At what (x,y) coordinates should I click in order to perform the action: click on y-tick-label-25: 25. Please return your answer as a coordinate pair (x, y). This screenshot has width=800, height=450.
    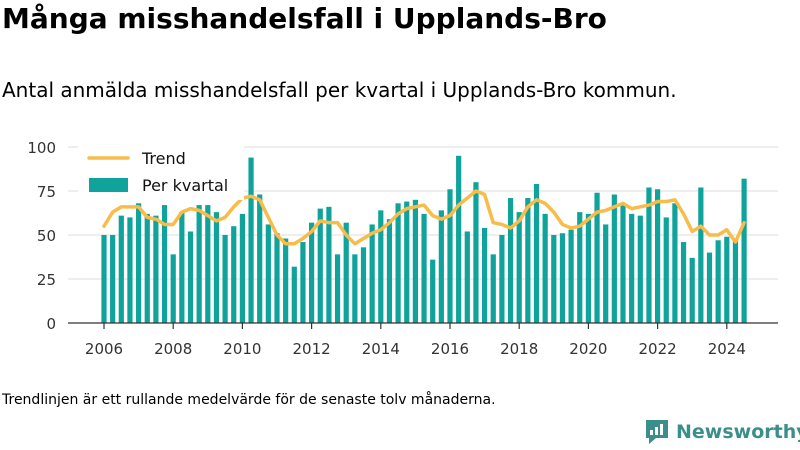
    Looking at the image, I should click on (46, 280).